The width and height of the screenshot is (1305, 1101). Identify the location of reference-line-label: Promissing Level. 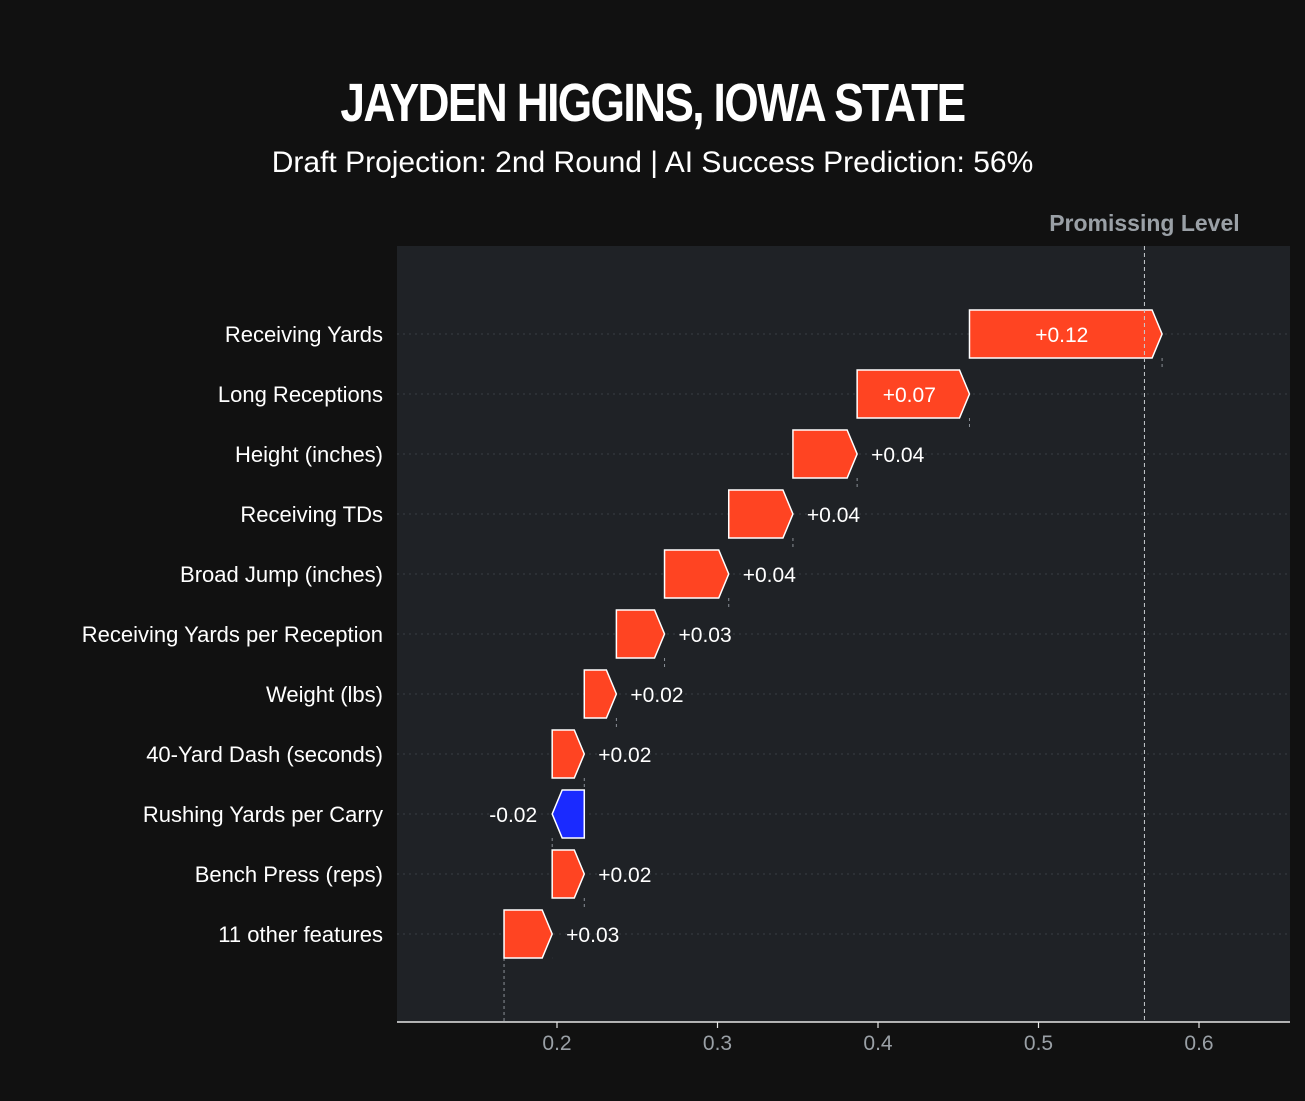
(1144, 223).